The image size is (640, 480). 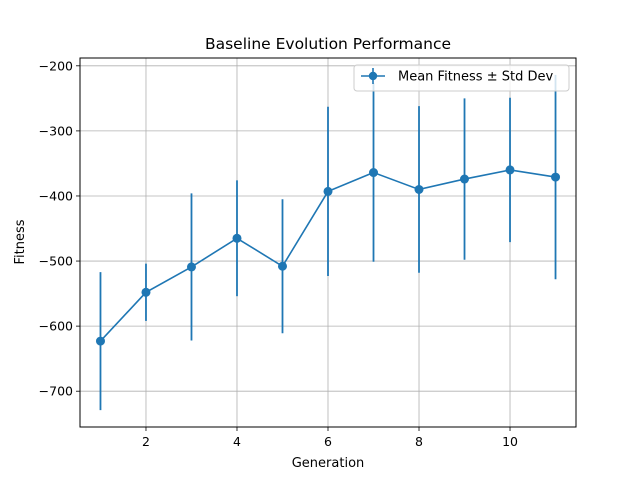 What do you see at coordinates (56, 391) in the screenshot?
I see `y-tick-label: −700` at bounding box center [56, 391].